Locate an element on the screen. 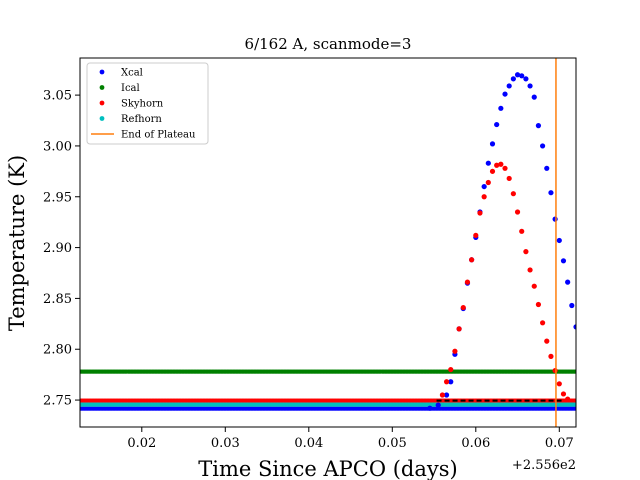 This screenshot has height=480, width=640. y-tick-label: 3.00 is located at coordinates (57, 146).